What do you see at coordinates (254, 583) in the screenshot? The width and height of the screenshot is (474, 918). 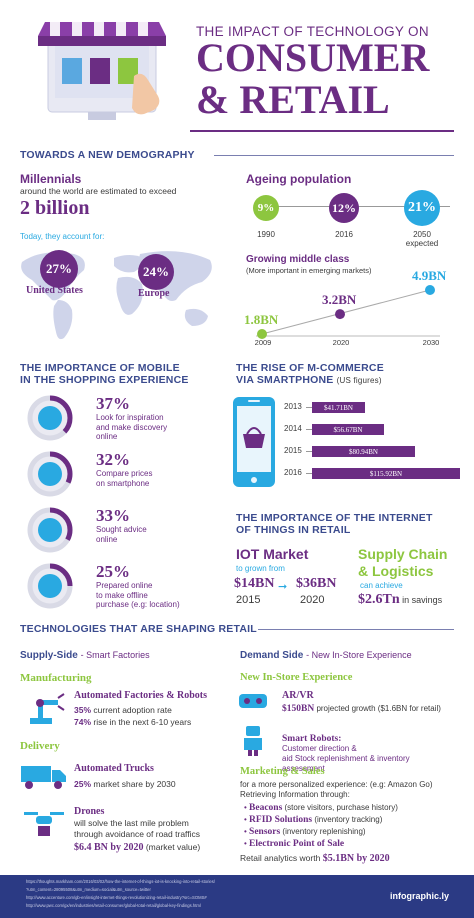 I see `iot-from-value: $14BN` at bounding box center [254, 583].